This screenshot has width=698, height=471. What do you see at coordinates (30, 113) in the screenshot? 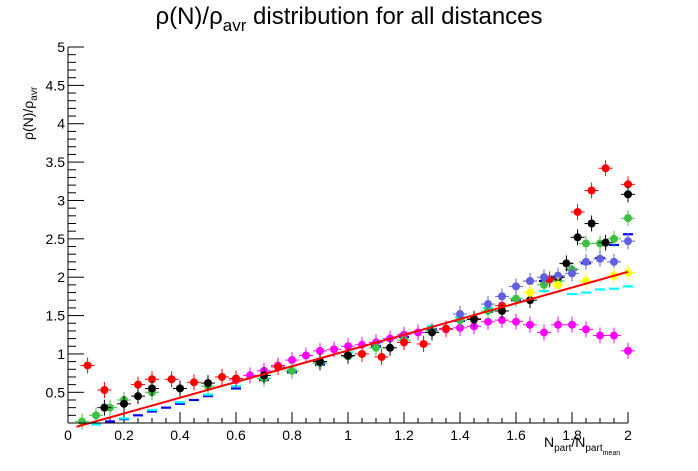
I see `y-axis-label: ρ(N)/ρavr` at bounding box center [30, 113].